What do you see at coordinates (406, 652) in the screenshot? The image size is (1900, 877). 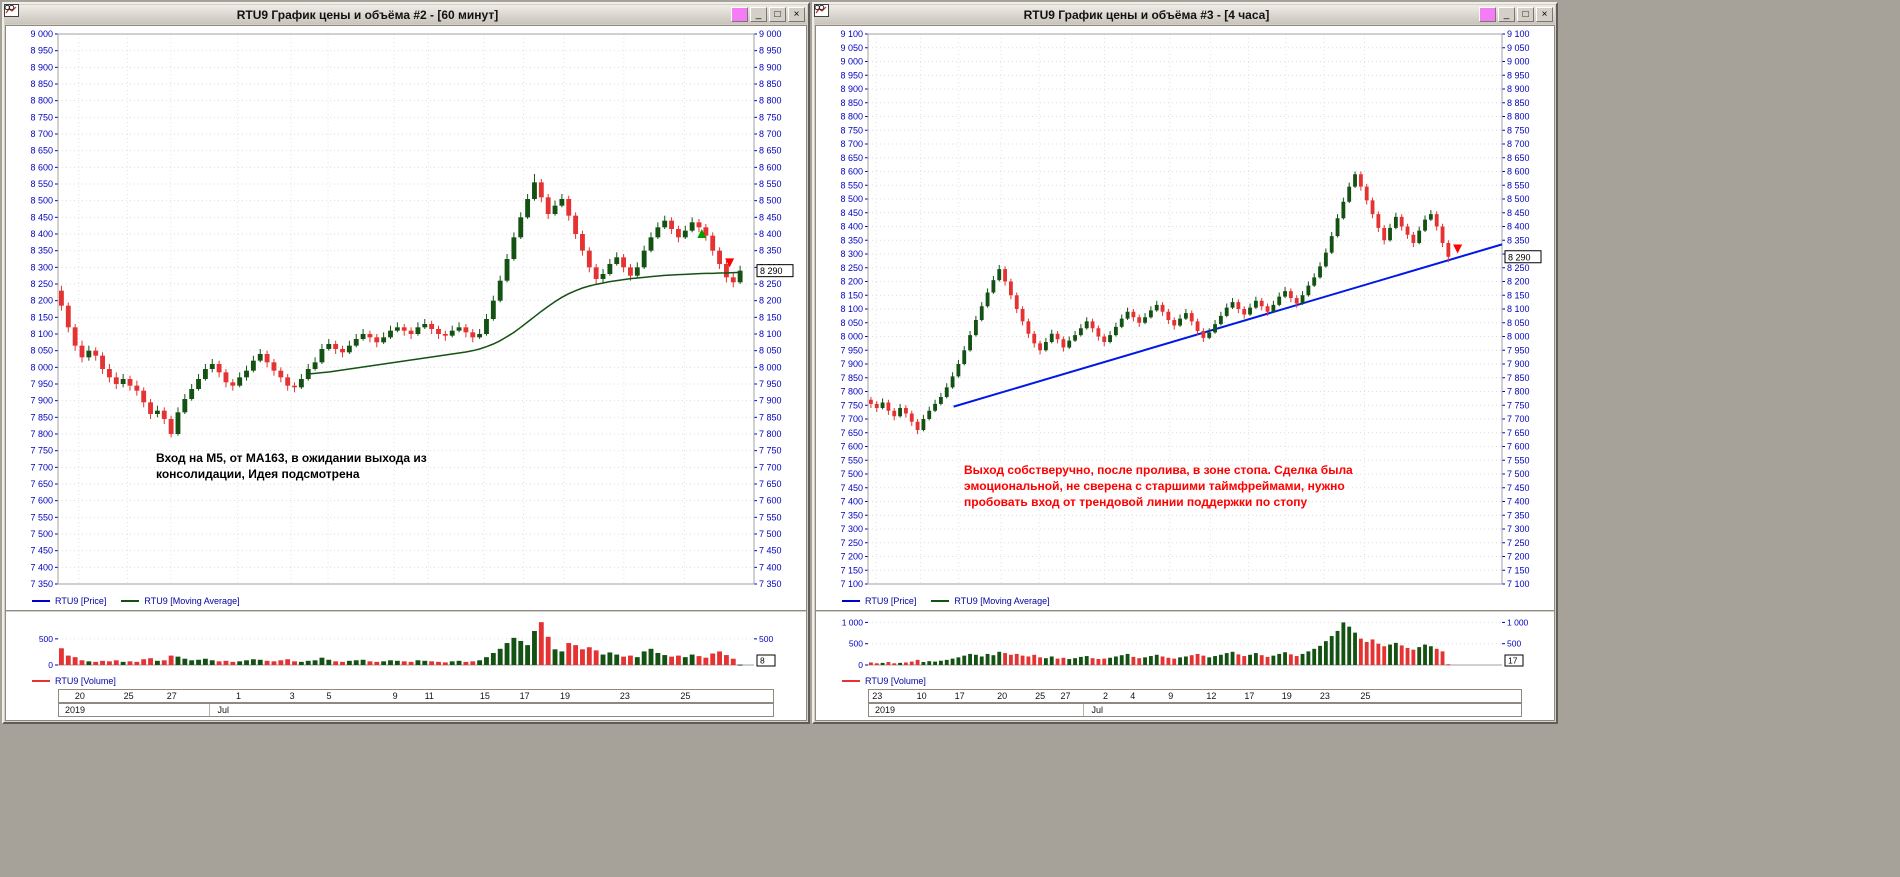 I see `volume-axis-labels: 500 0 500` at bounding box center [406, 652].